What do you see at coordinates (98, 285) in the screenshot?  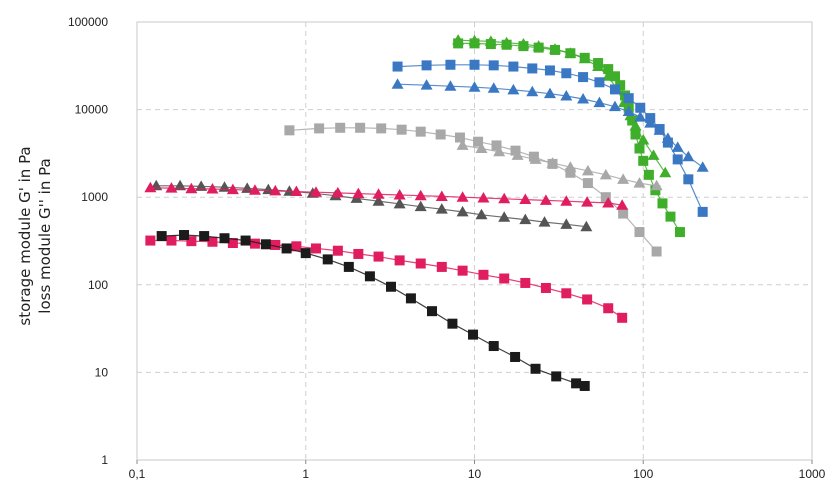 I see `y-tick-label: 100` at bounding box center [98, 285].